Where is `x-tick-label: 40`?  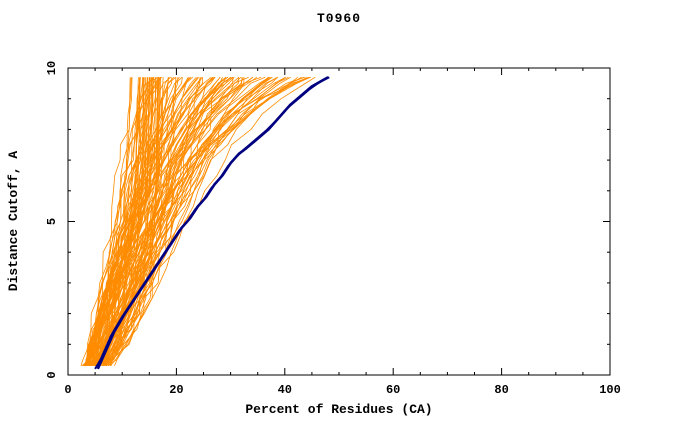
x-tick-label: 40 is located at coordinates (285, 390).